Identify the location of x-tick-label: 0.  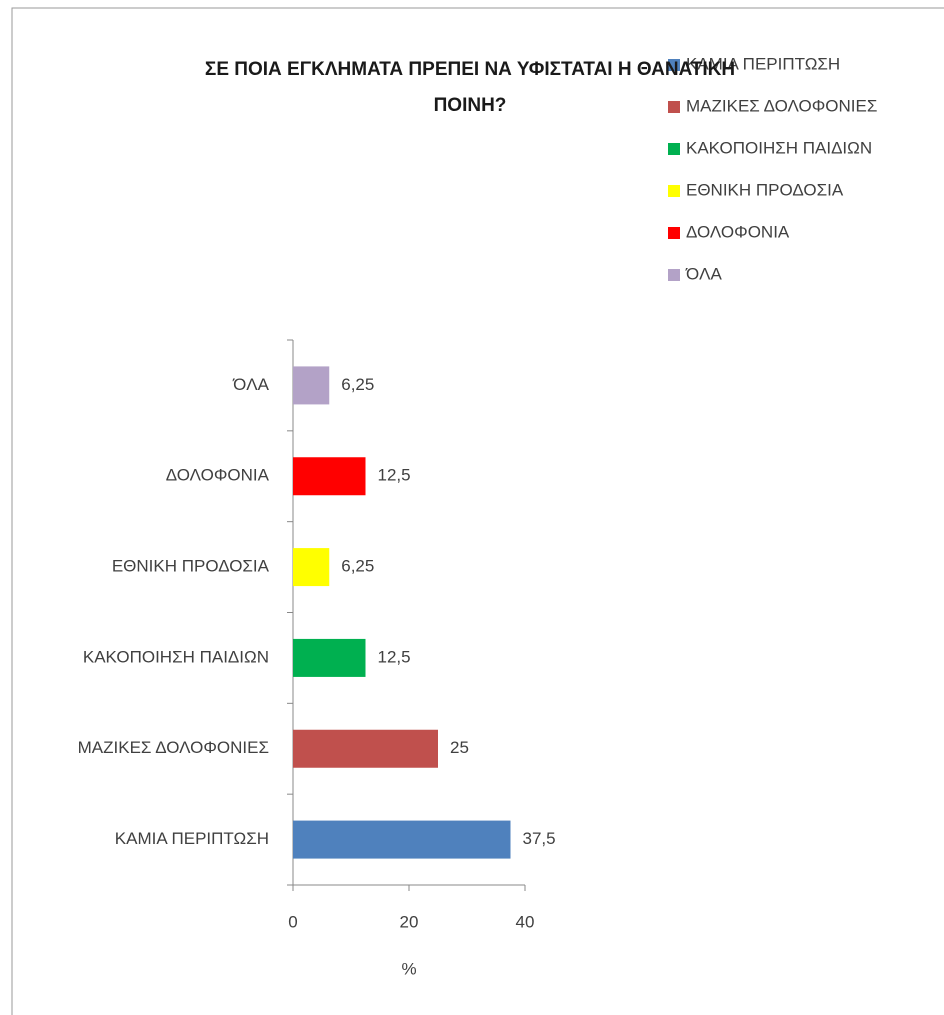
(292, 921).